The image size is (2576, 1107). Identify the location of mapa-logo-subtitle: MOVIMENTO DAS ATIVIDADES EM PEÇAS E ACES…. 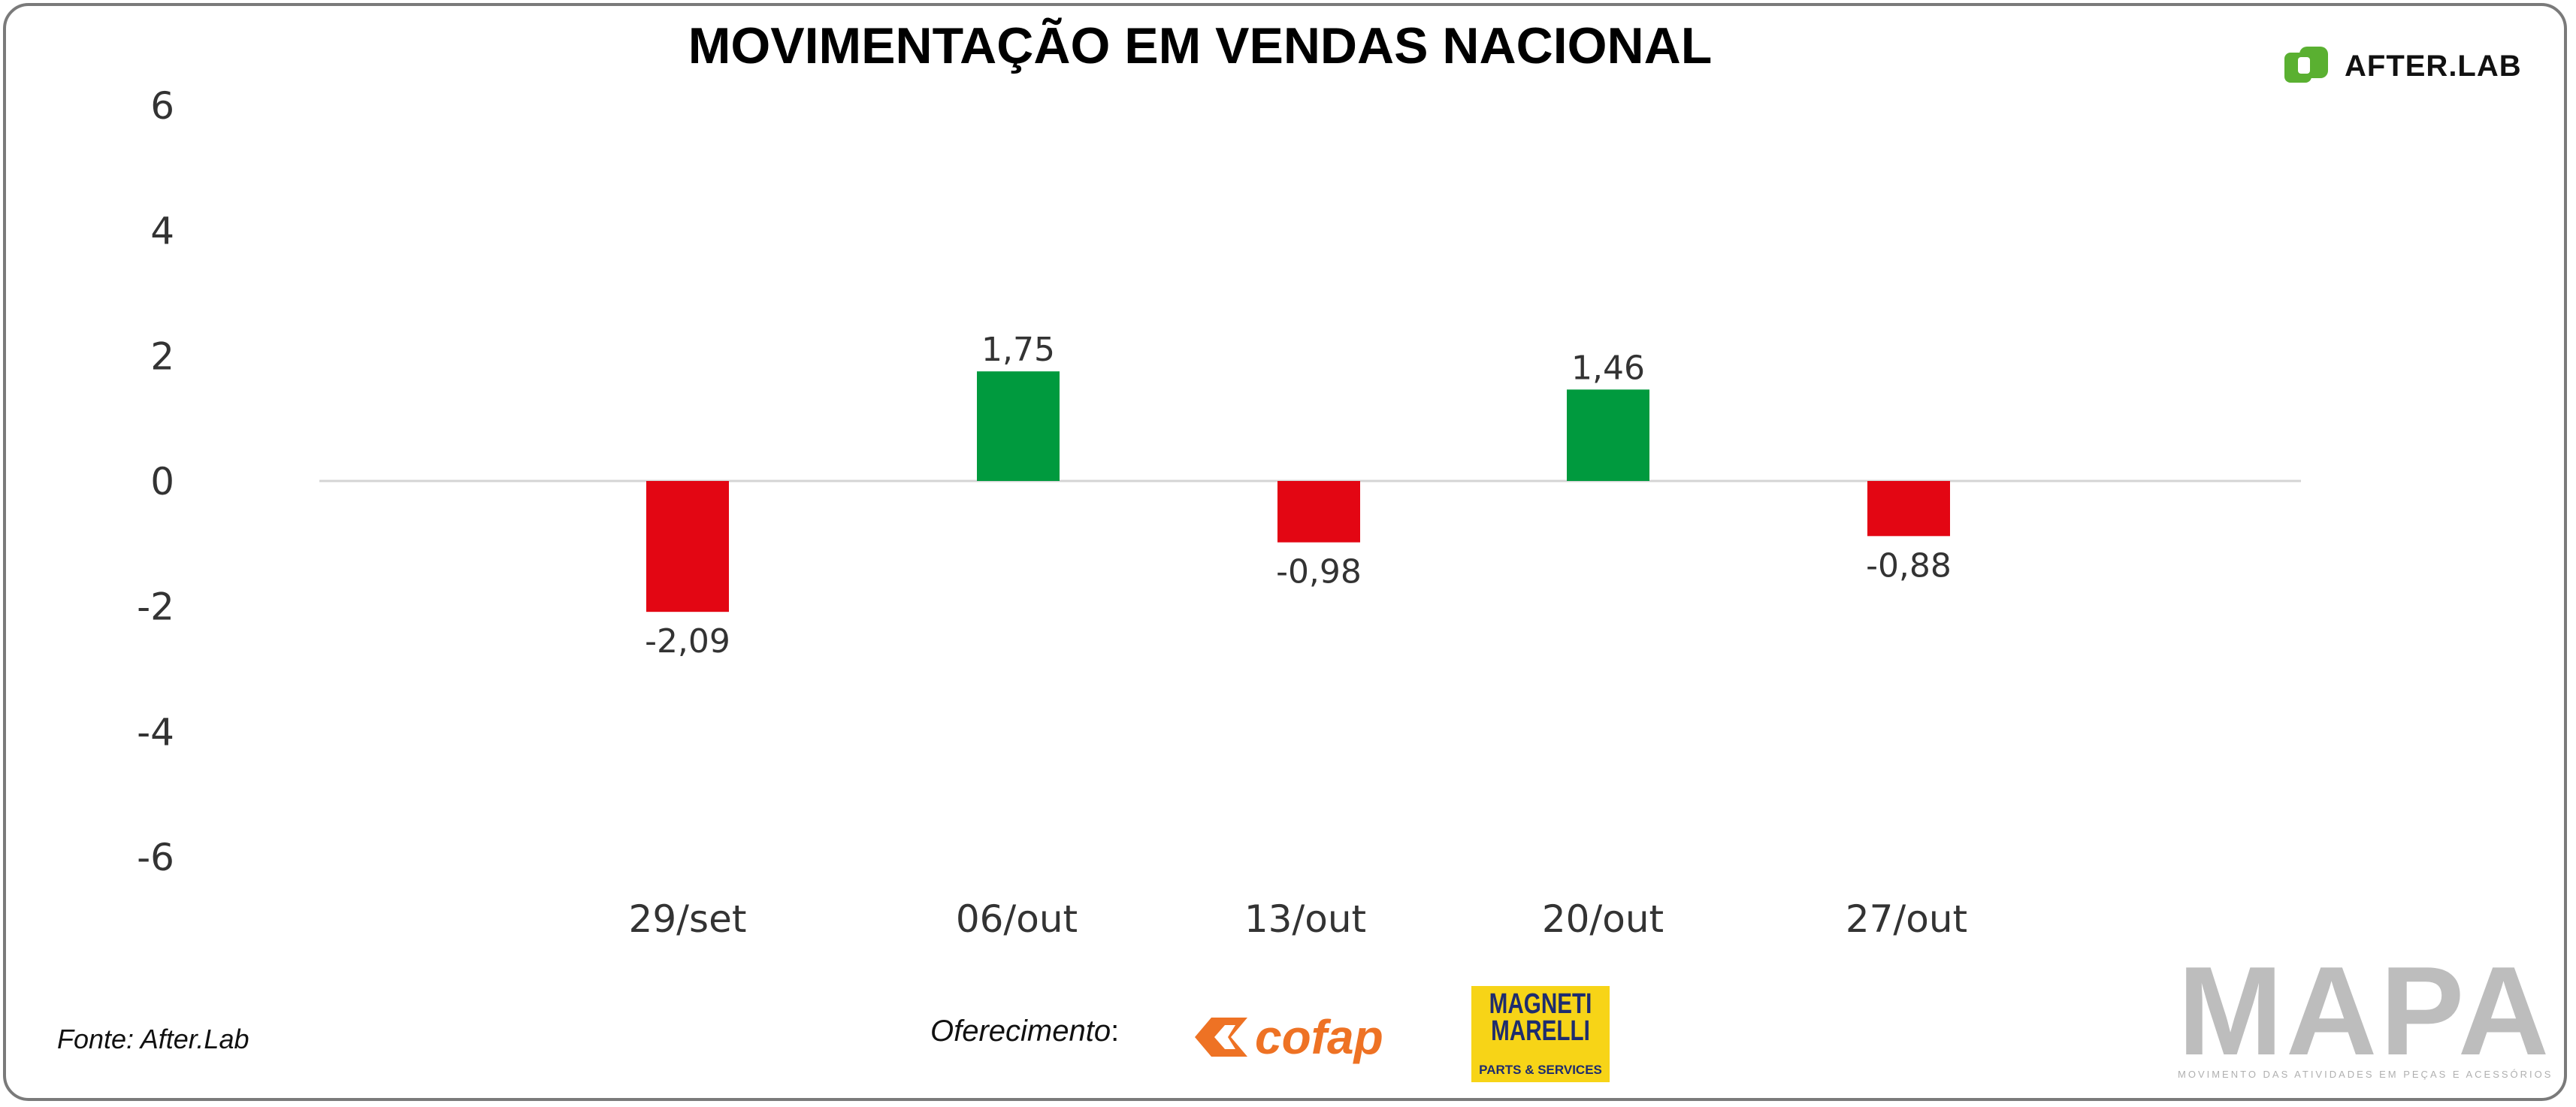
(2365, 1074).